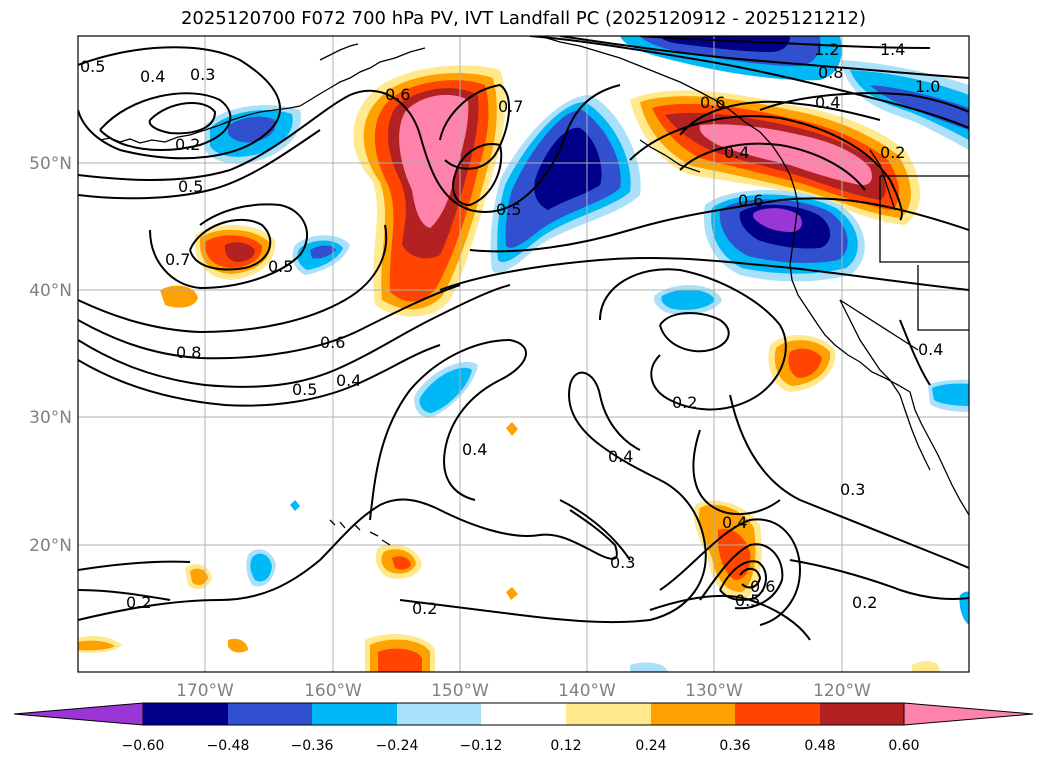  Describe the element at coordinates (312, 746) in the screenshot. I see `colorbar-tick-label: −0.36` at that location.